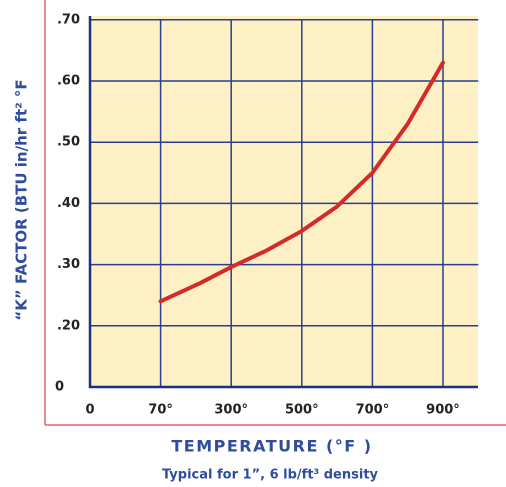 This screenshot has height=487, width=506. I want to click on x-tick-label: 0, so click(89, 410).